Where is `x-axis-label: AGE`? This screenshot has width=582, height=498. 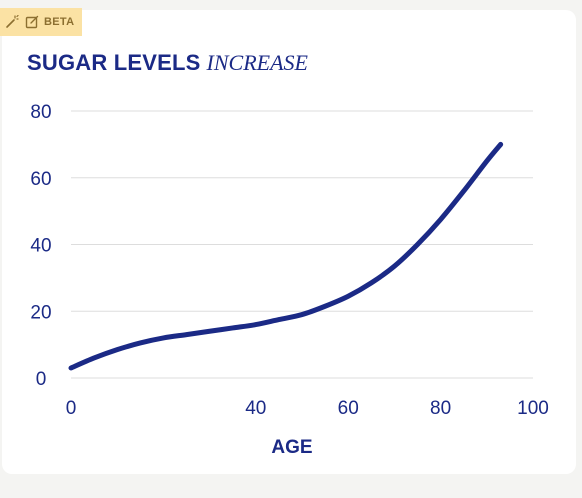
x-axis-label: AGE is located at coordinates (291, 447).